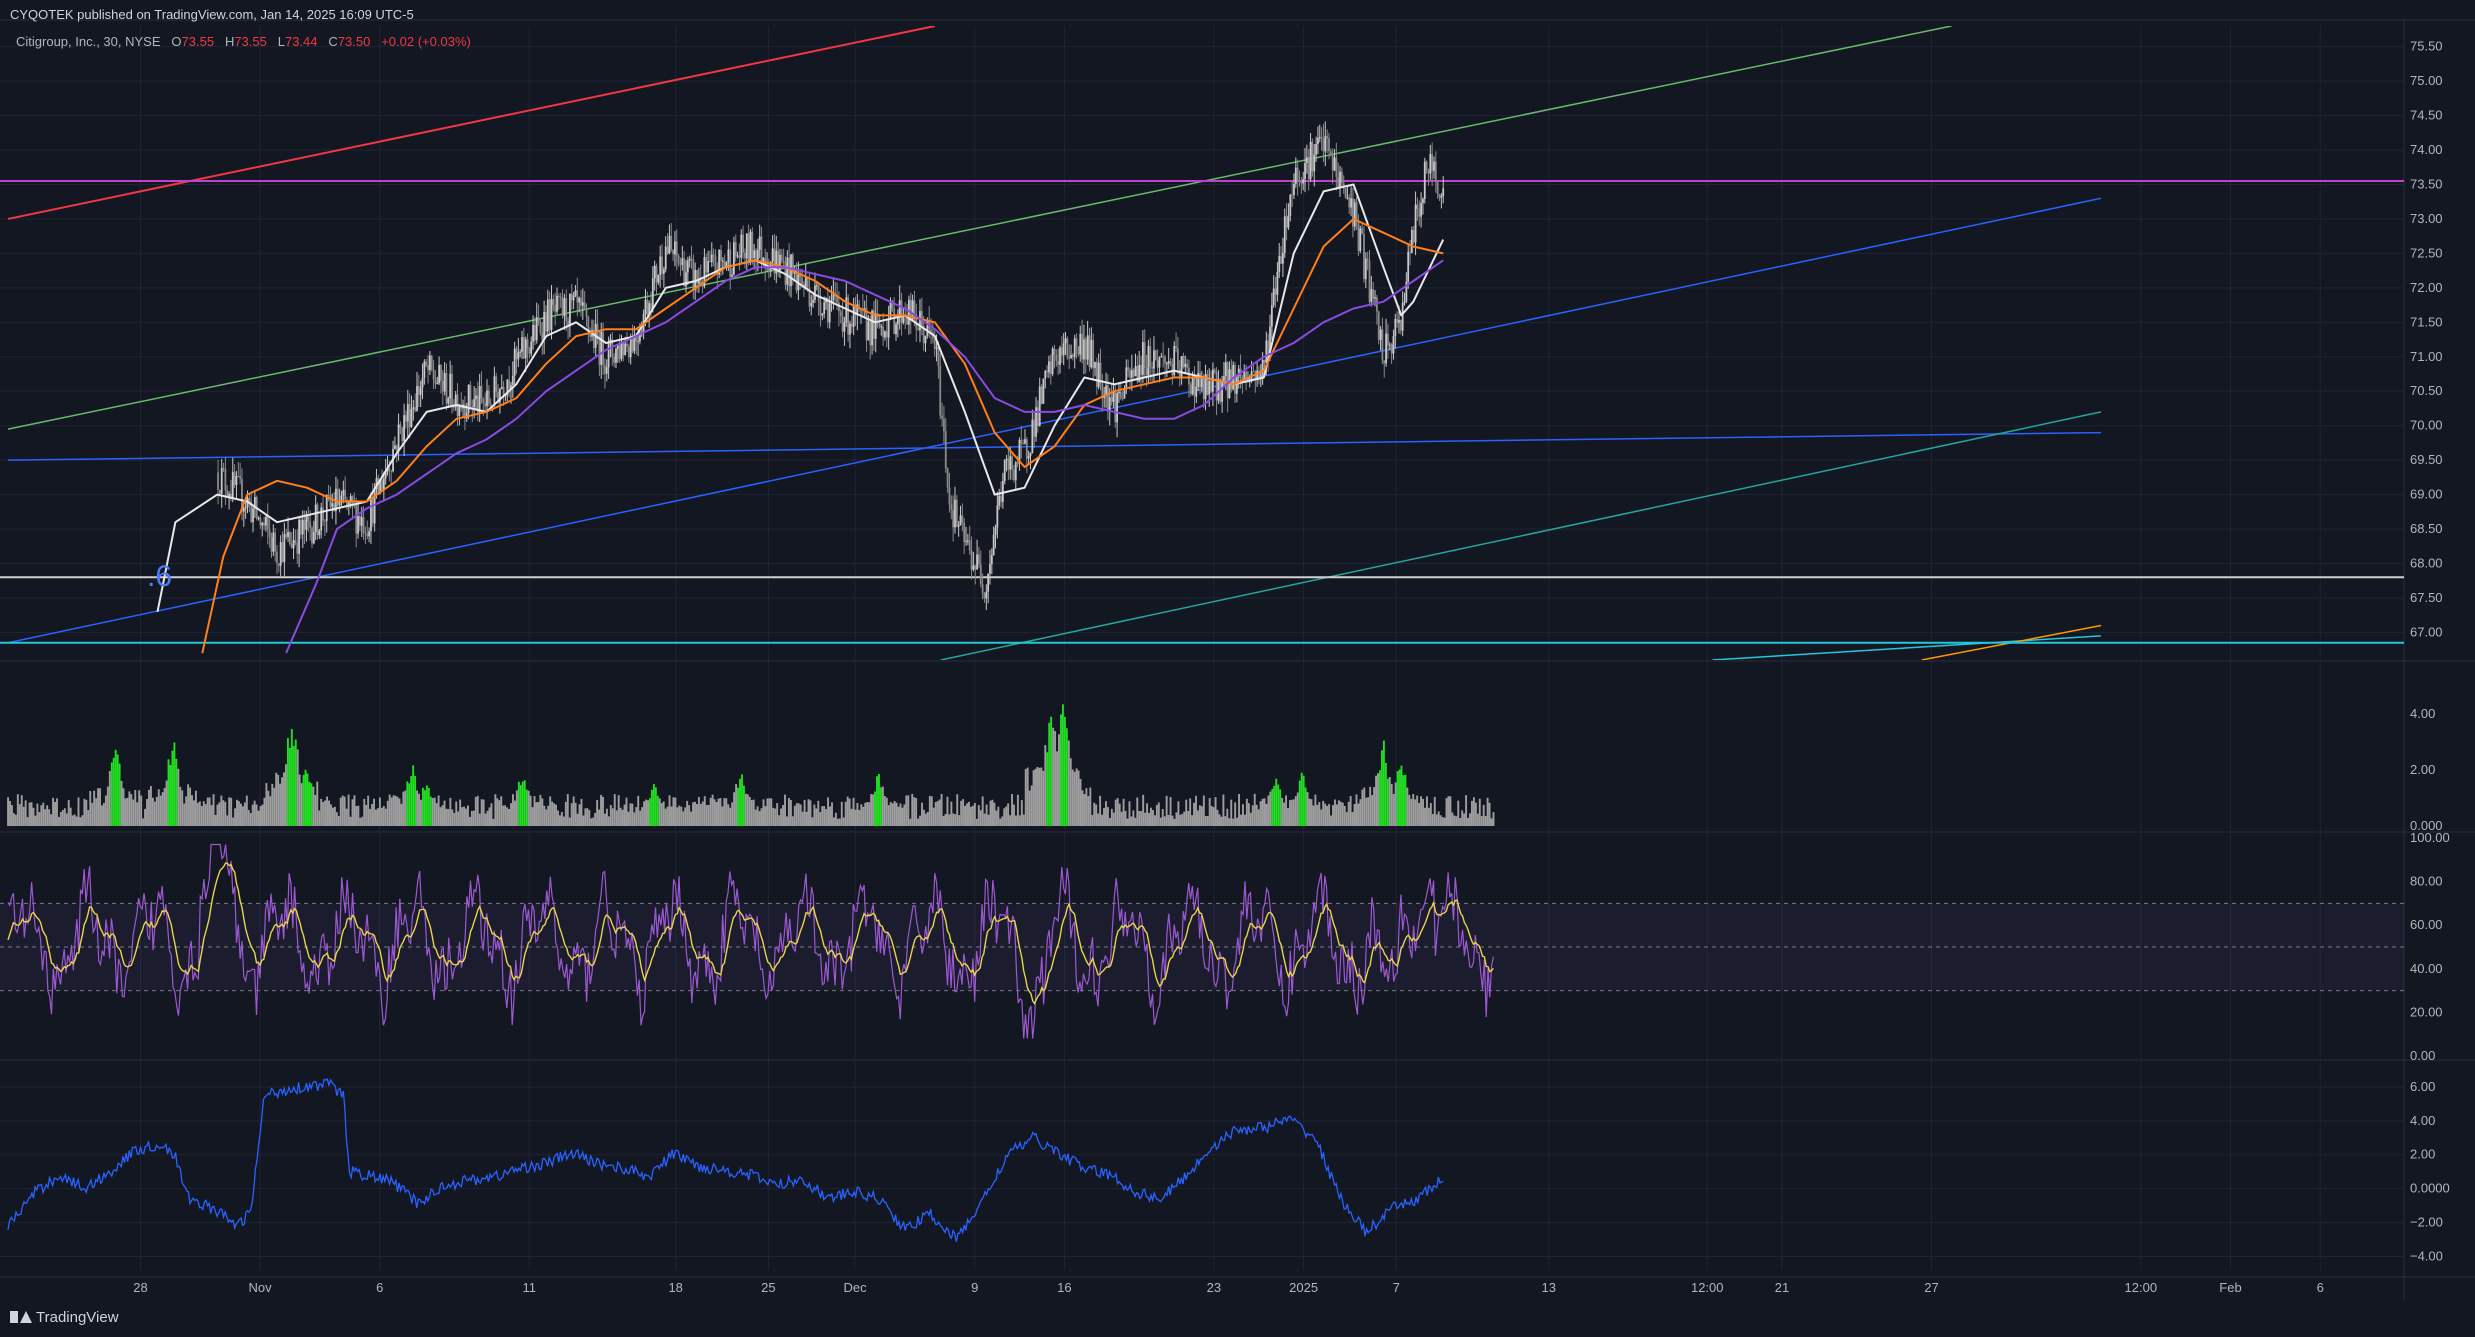  I want to click on low-label: L, so click(281, 41).